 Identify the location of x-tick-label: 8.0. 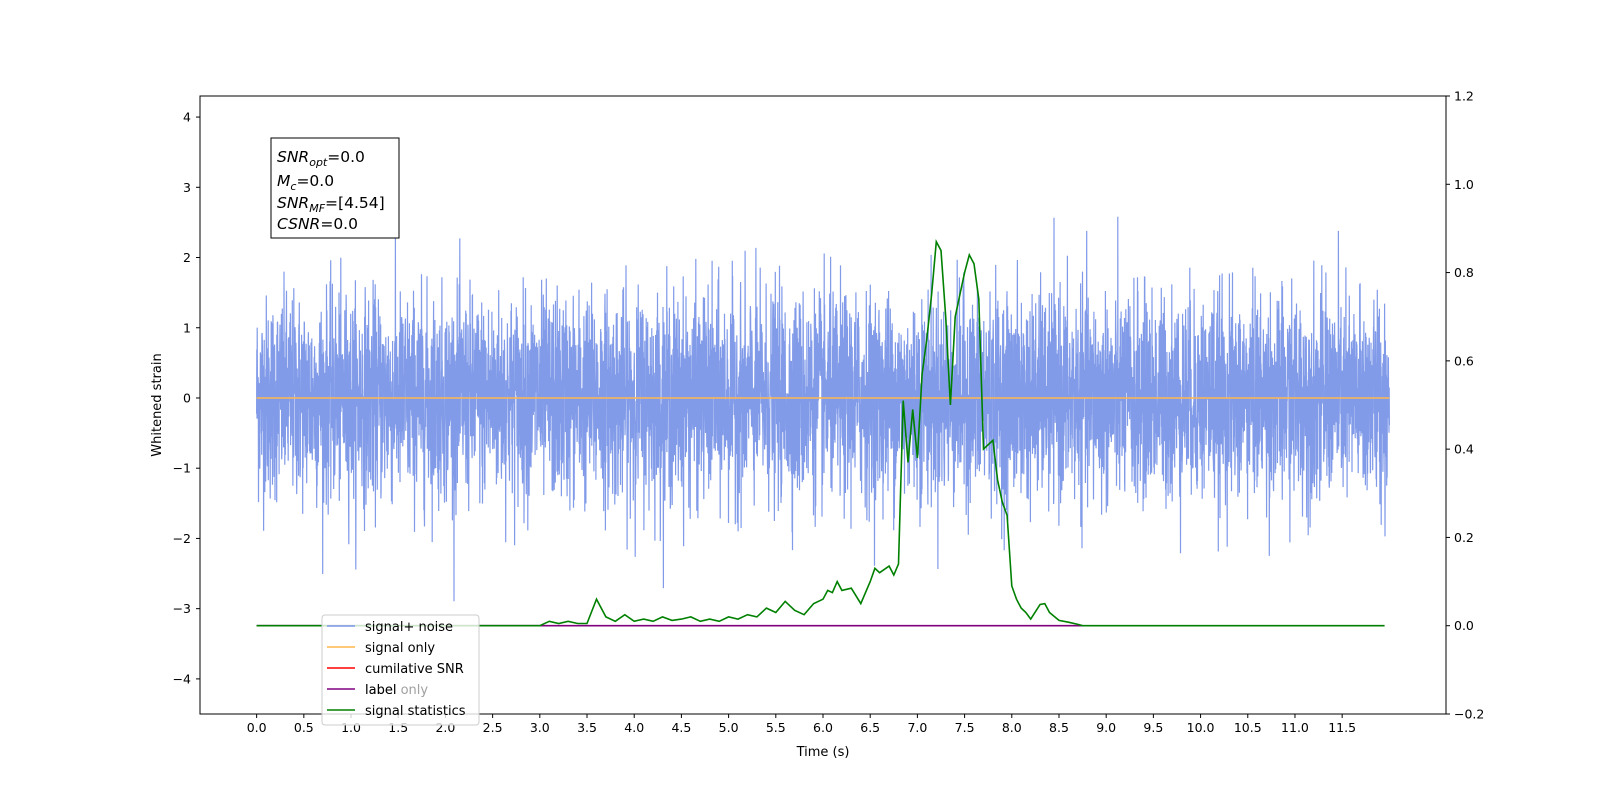
(1012, 727).